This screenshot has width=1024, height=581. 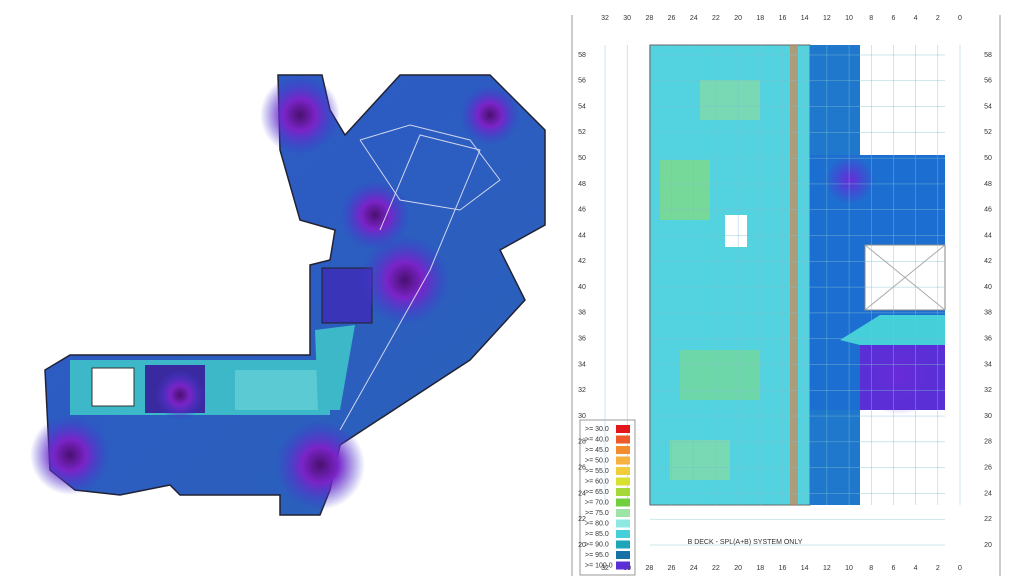 What do you see at coordinates (783, 568) in the screenshot?
I see `scale-label: 16` at bounding box center [783, 568].